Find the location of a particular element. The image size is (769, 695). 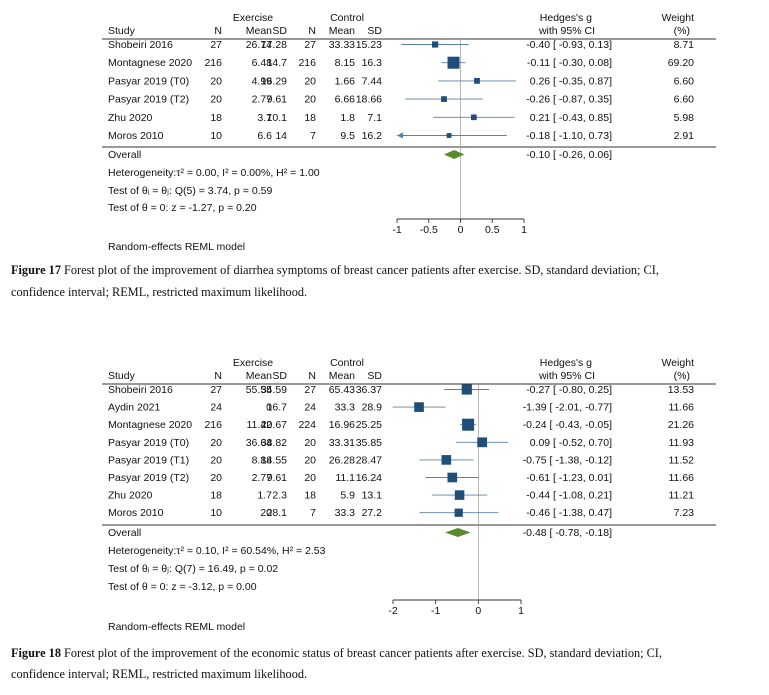

test-equal-text: Test of θᵢ = θⱼ: Q(5) = 3.74, p = 0.59 is located at coordinates (190, 191).